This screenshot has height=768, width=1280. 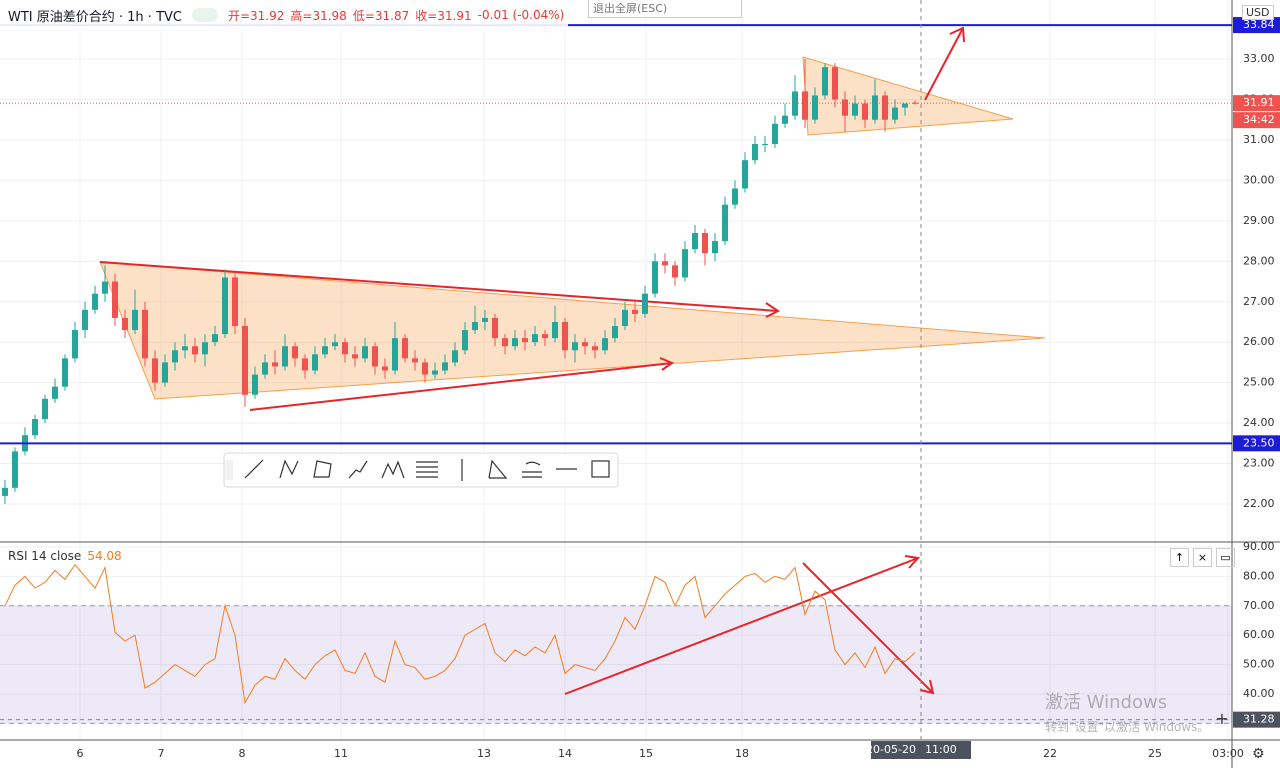 I want to click on tool-wave, so click(x=393, y=469).